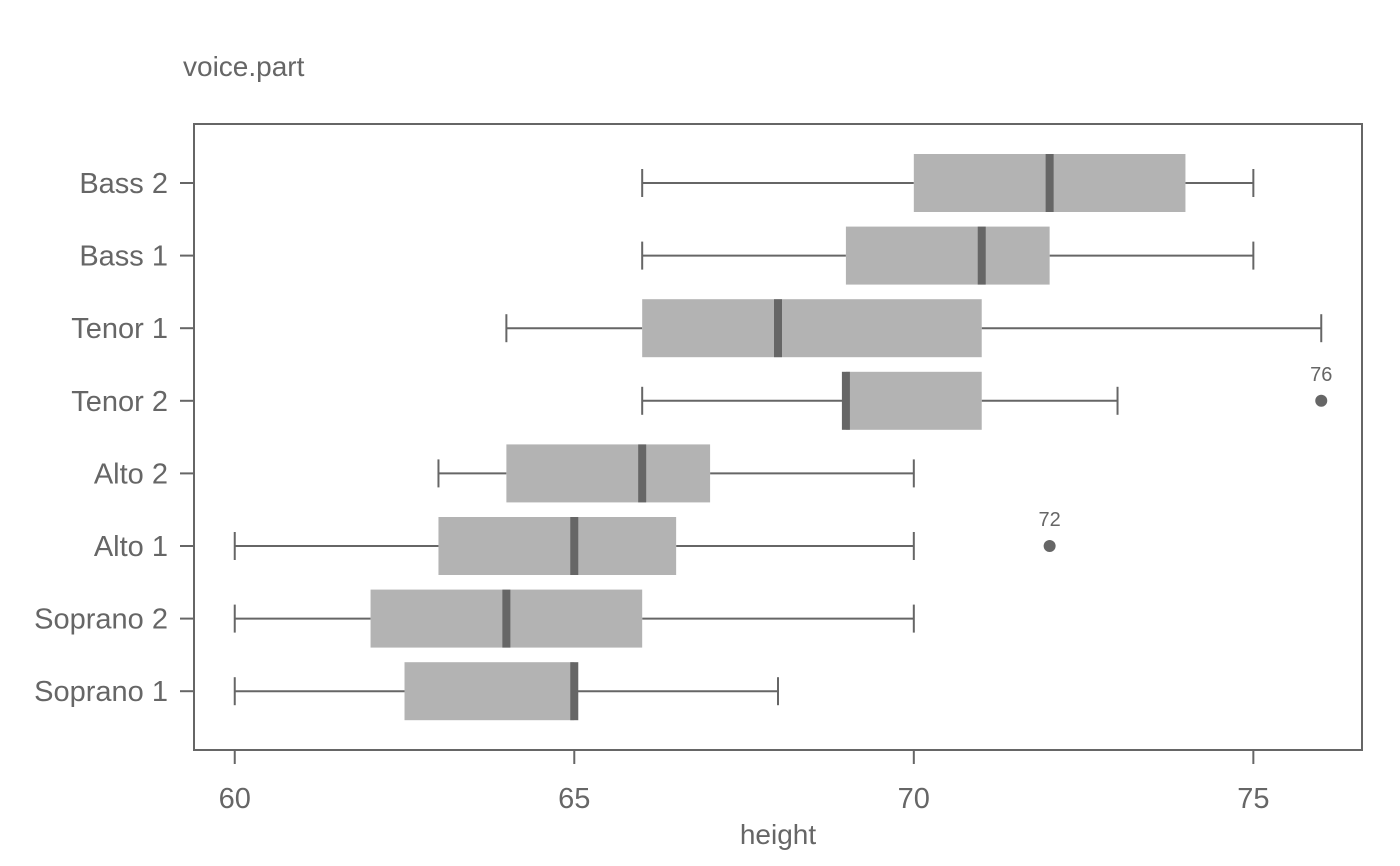  What do you see at coordinates (101, 620) in the screenshot?
I see `y-tick-label: Soprano 2` at bounding box center [101, 620].